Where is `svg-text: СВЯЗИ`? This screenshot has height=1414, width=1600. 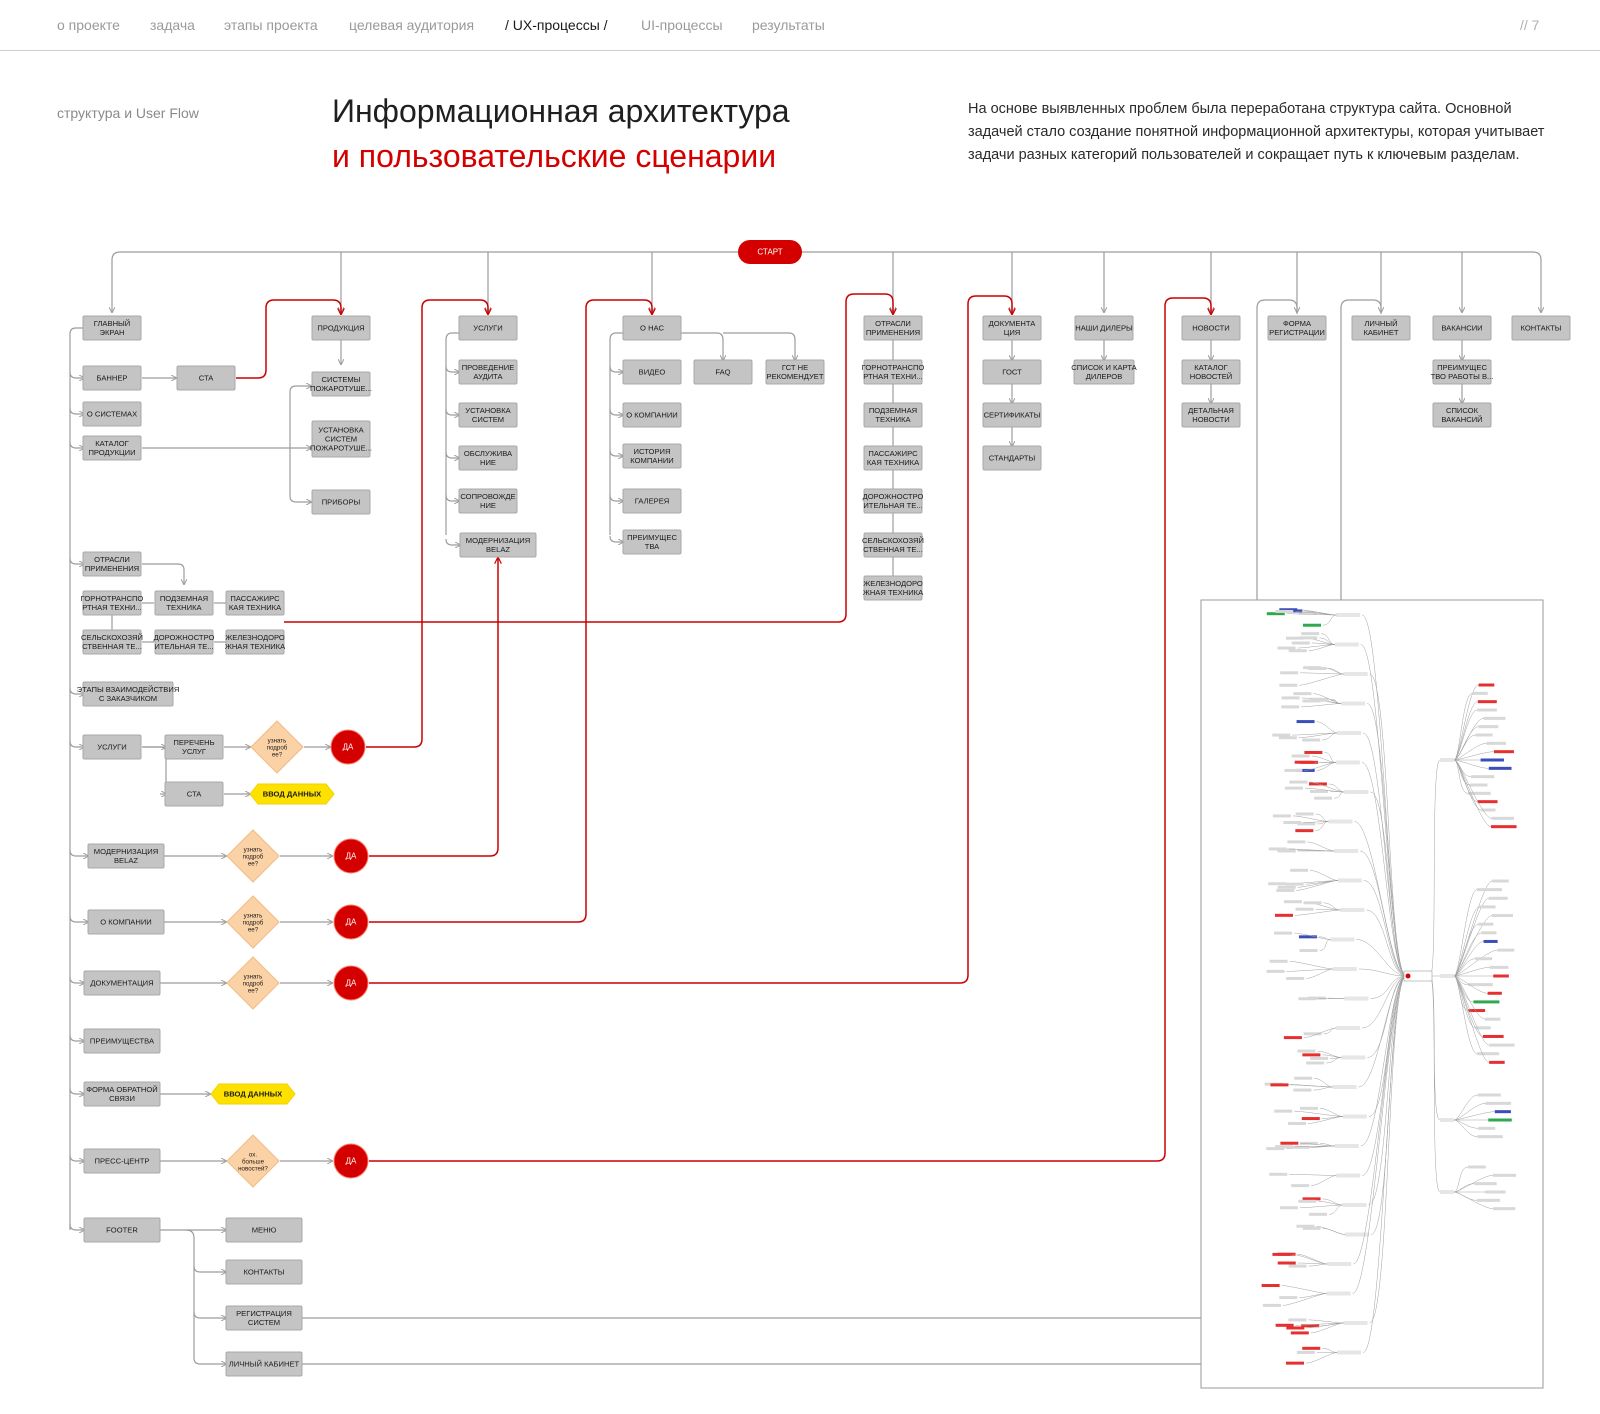 svg-text: СВЯЗИ is located at coordinates (122, 1098).